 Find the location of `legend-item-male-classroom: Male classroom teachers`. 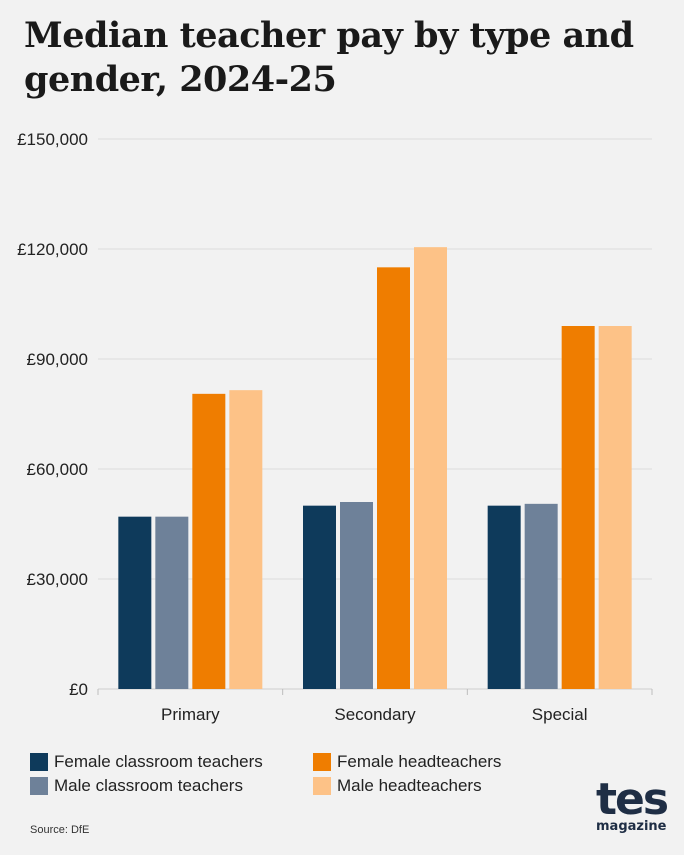

legend-item-male-classroom: Male classroom teachers is located at coordinates (136, 786).